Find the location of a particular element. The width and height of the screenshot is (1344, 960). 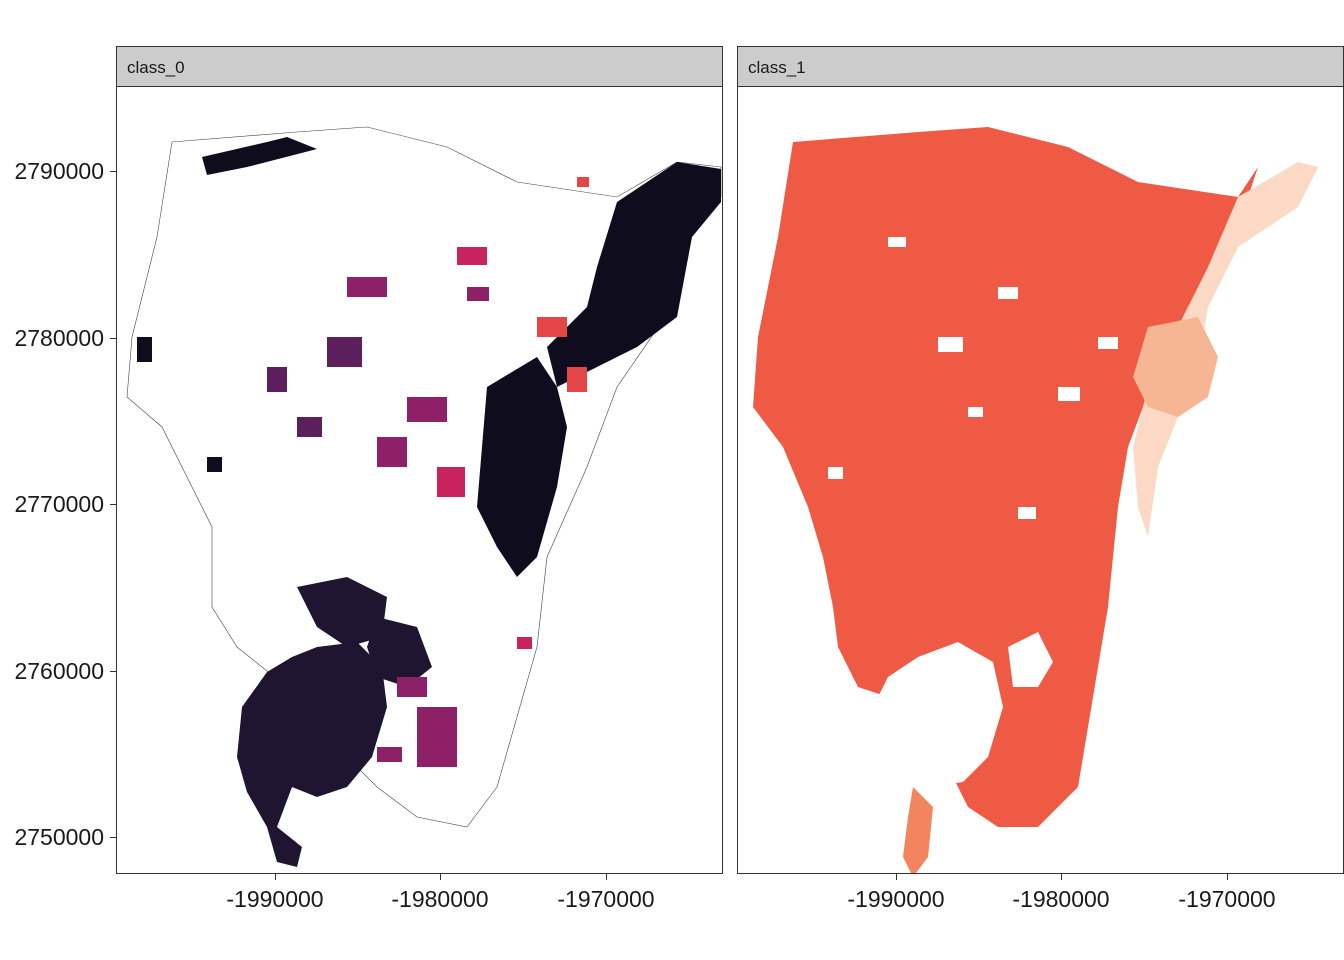

class0-dark-crater is located at coordinates (312, 754).